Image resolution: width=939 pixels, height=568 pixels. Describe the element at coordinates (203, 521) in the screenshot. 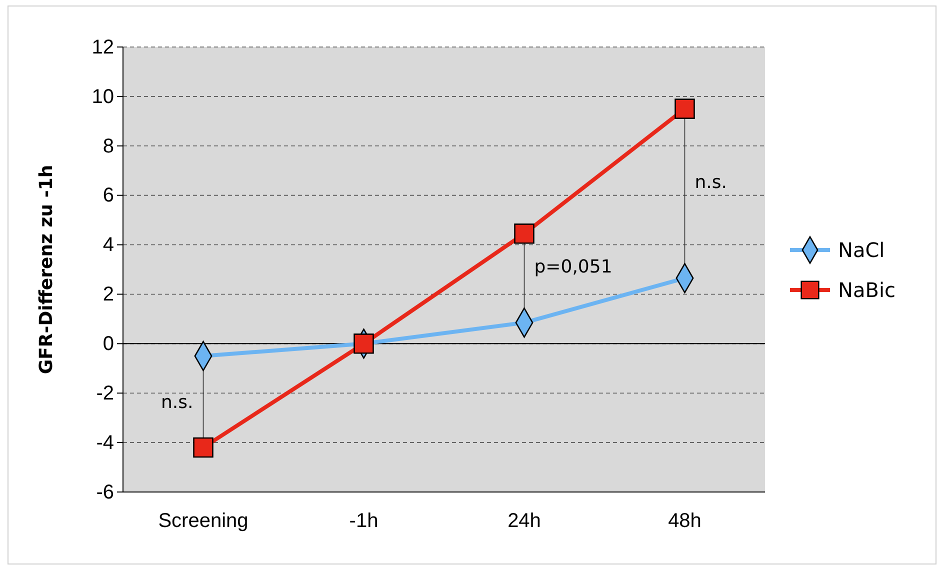

I see `x-tick-label: Screening` at that location.